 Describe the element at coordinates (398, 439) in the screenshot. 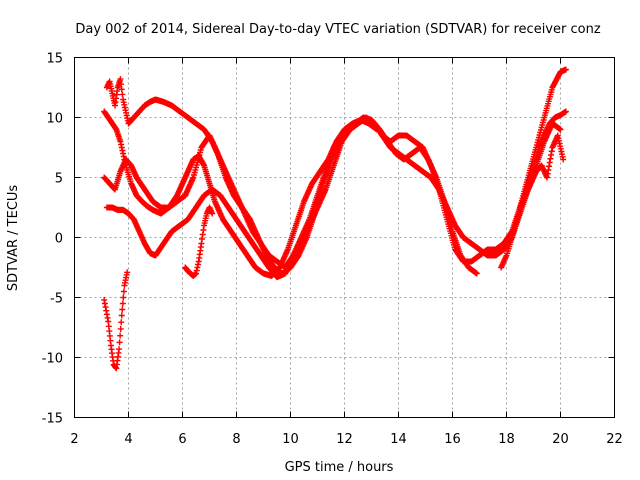

I see `x-tick-label: 14` at that location.